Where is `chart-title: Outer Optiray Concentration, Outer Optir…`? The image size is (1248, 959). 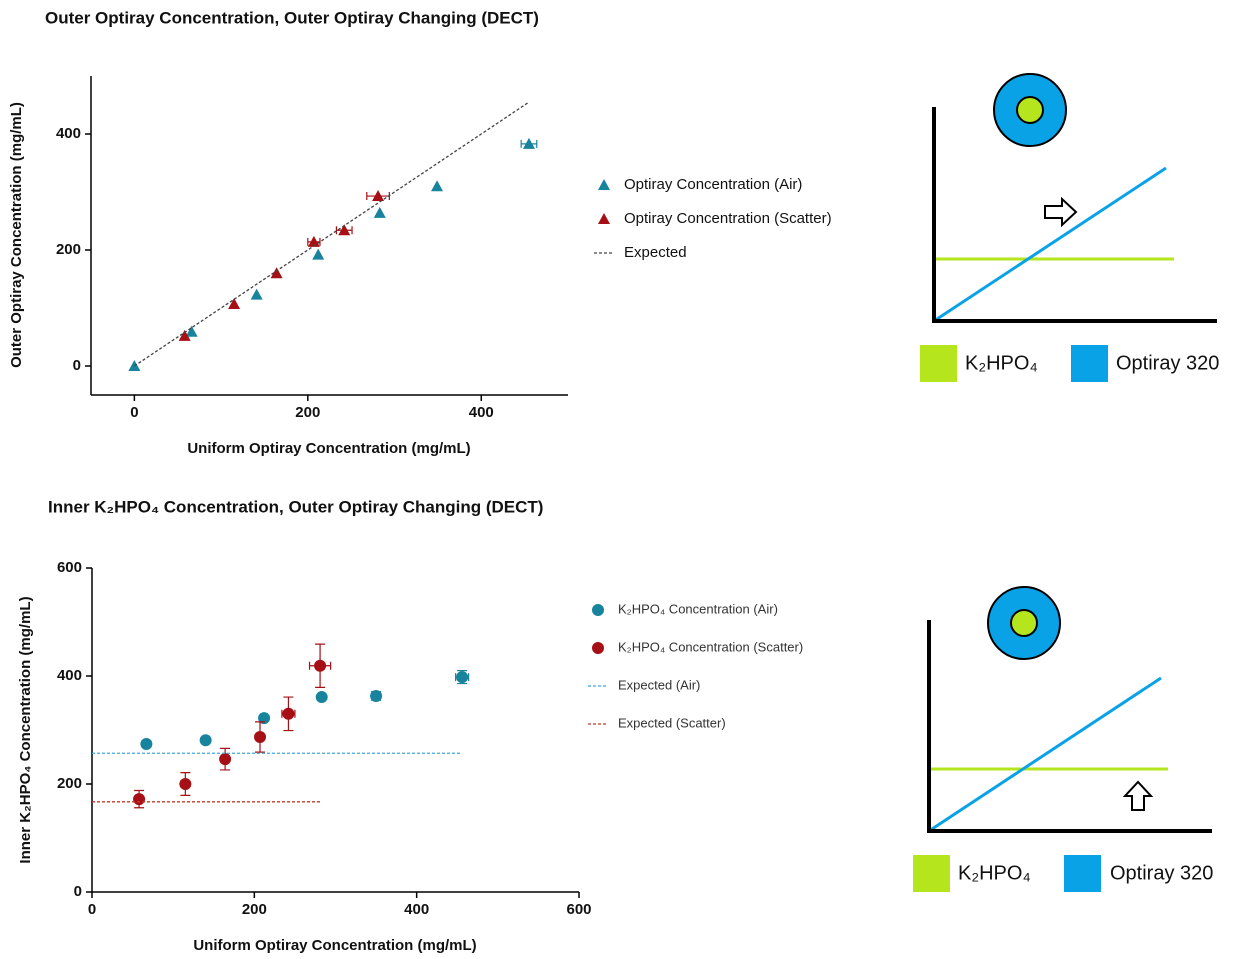
chart-title: Outer Optiray Concentration, Outer Optir… is located at coordinates (292, 17).